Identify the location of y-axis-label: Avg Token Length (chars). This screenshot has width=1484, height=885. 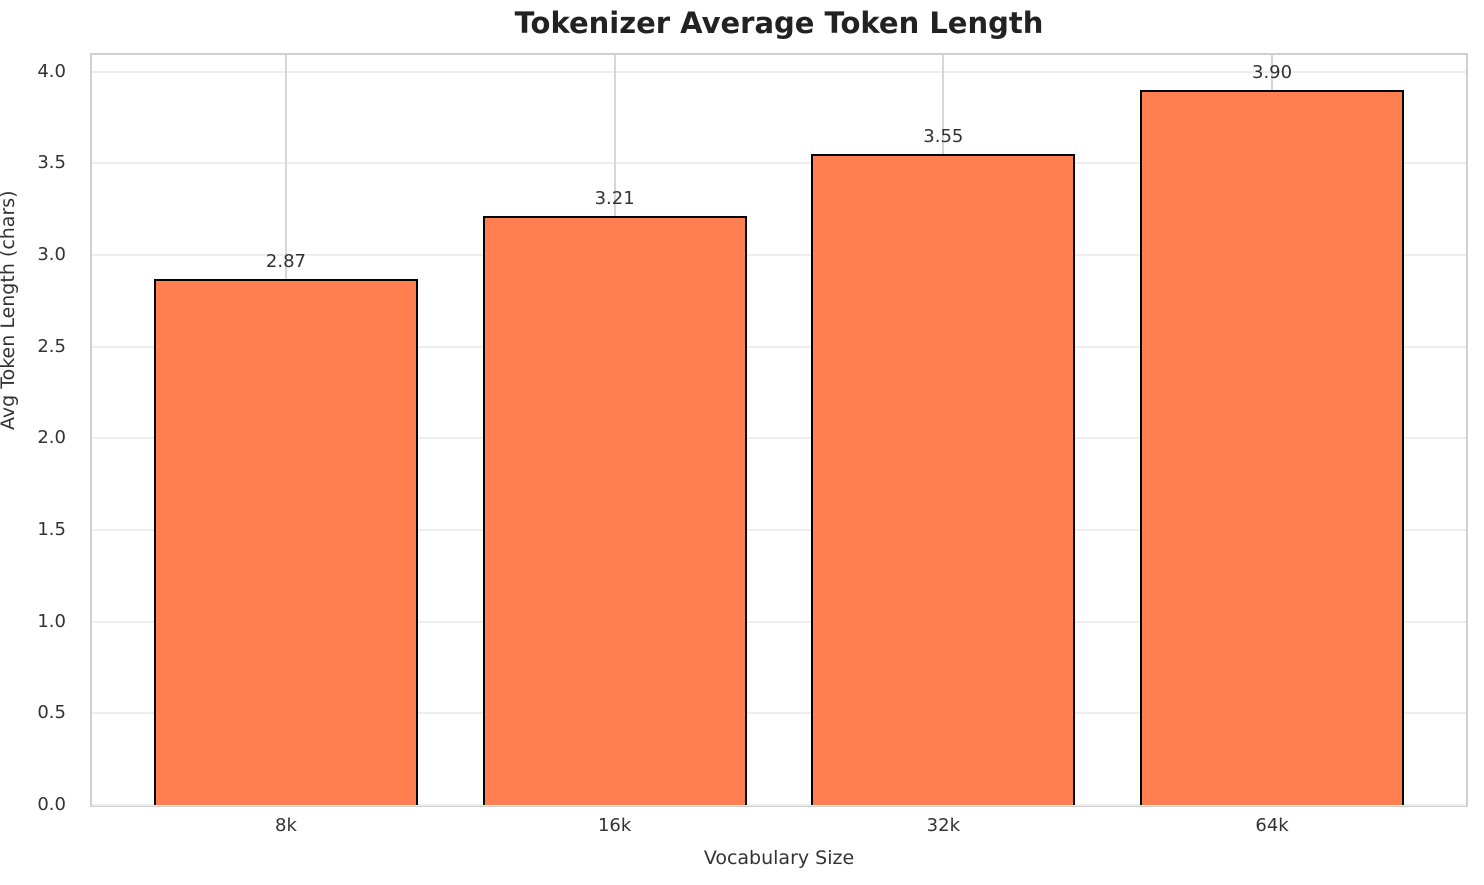
(9, 310).